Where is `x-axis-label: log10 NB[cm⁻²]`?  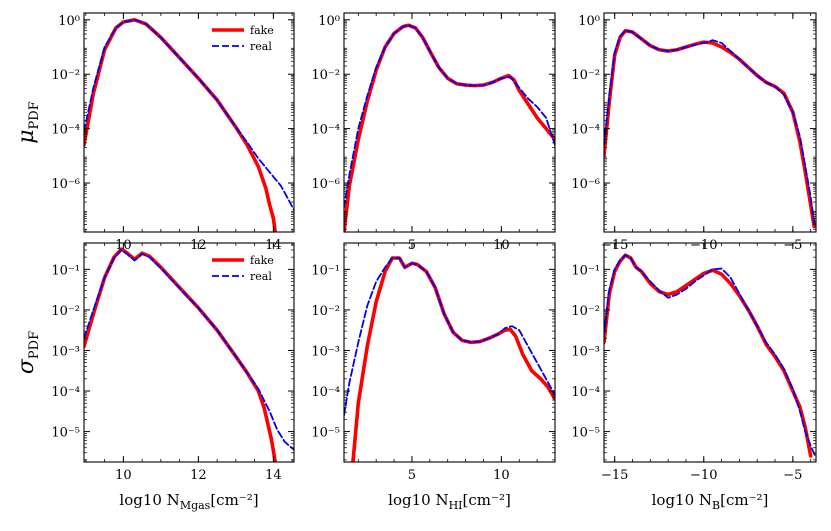 x-axis-label: log10 NB[cm⁻²] is located at coordinates (710, 501).